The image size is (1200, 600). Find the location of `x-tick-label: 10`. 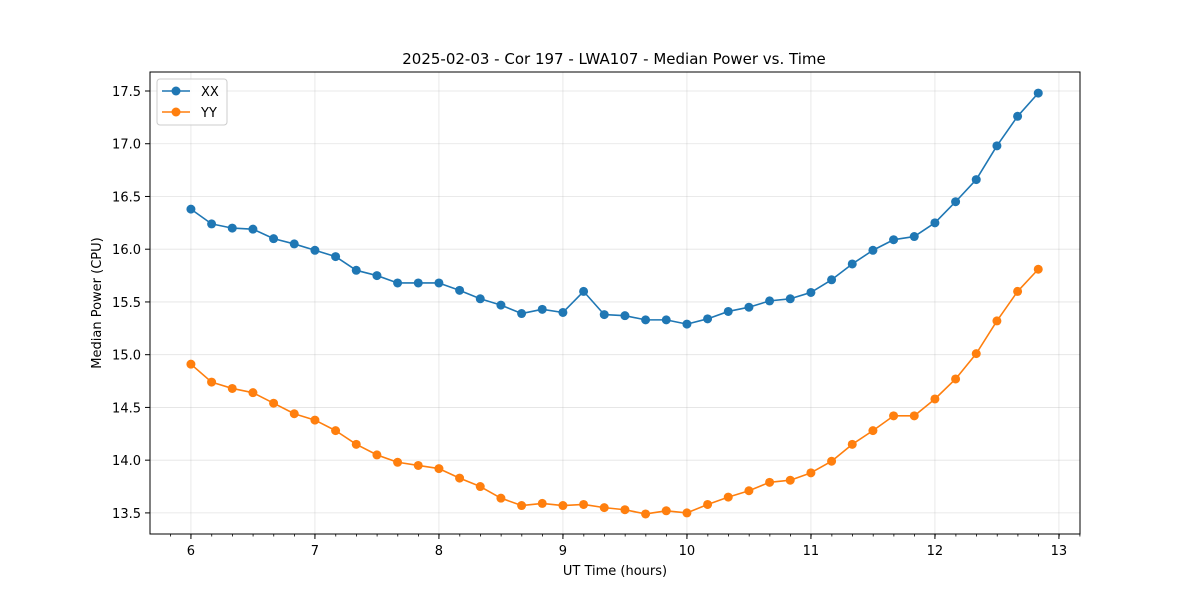

x-tick-label: 10 is located at coordinates (687, 551).